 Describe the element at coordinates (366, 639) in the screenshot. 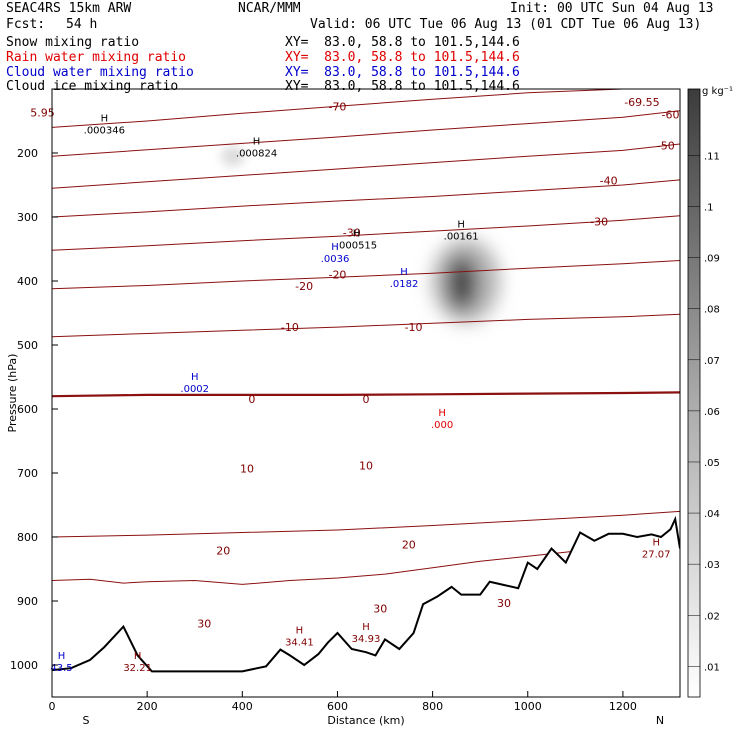

I see `maximum-value: 34.93` at that location.